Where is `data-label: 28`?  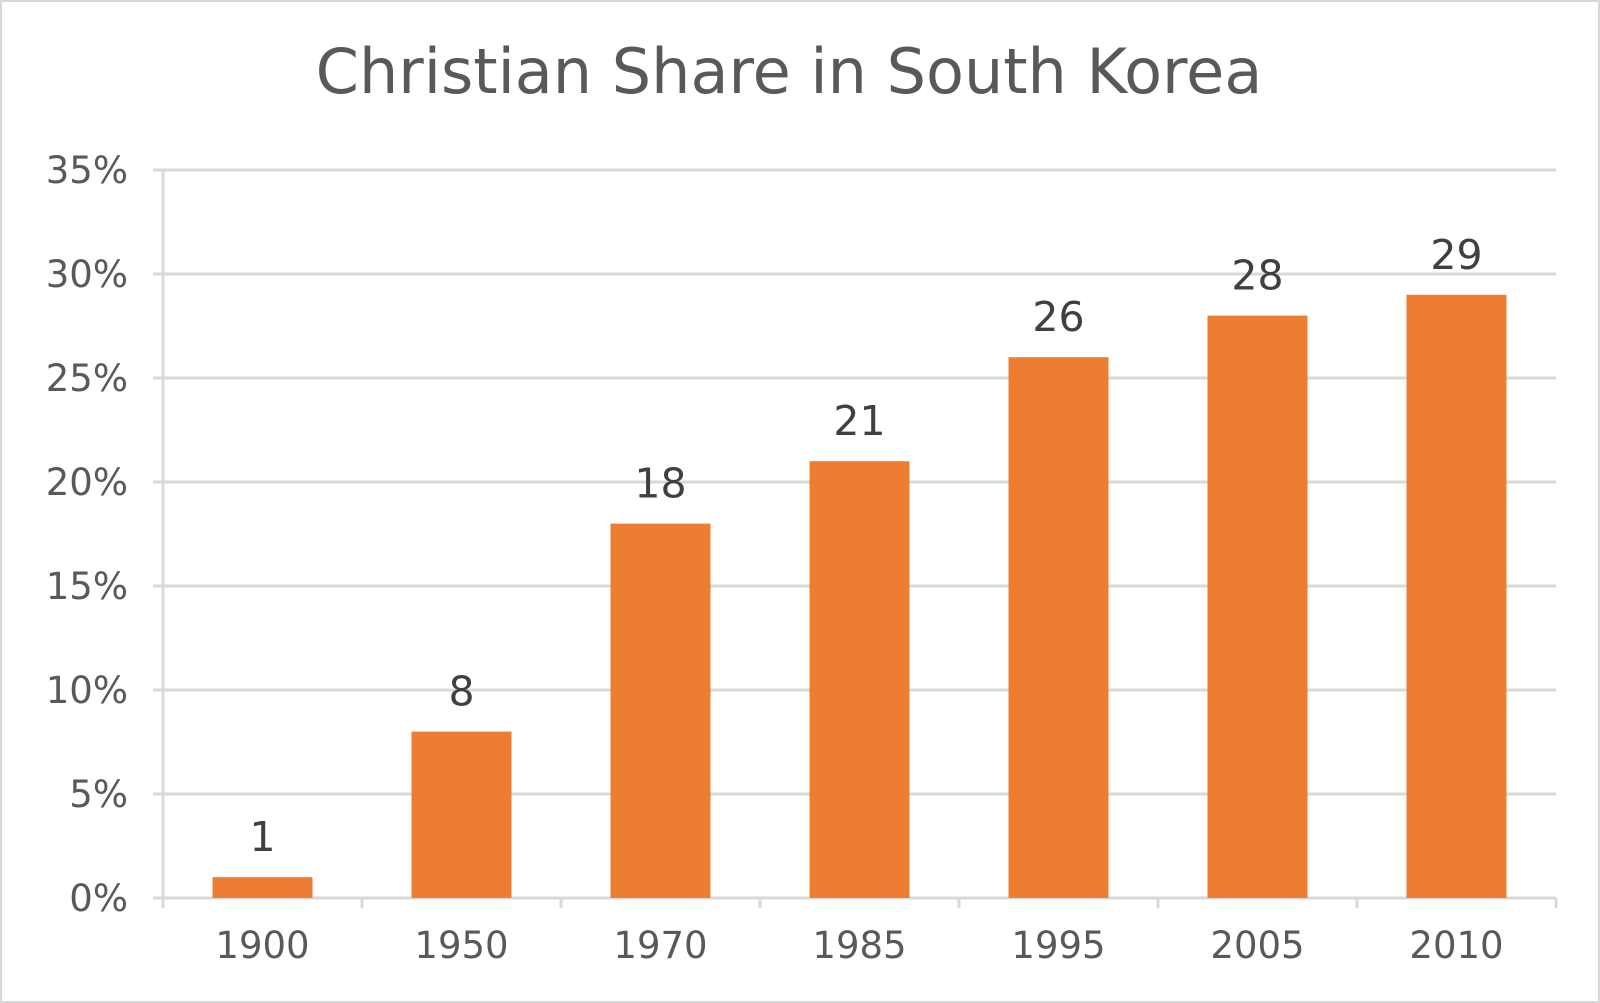 data-label: 28 is located at coordinates (1257, 276).